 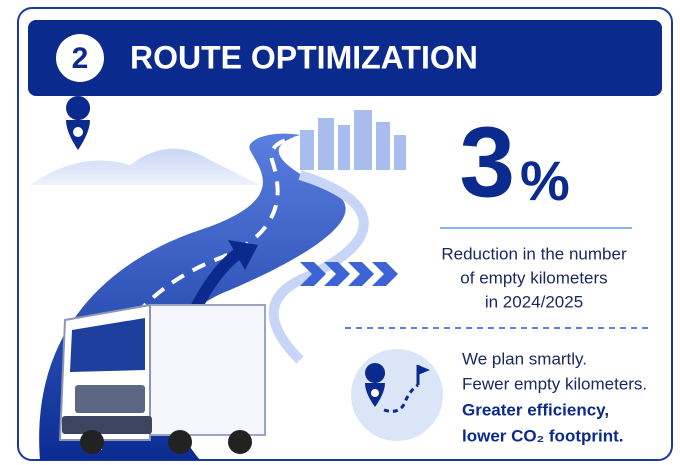 I want to click on icon-circle, so click(x=397, y=395).